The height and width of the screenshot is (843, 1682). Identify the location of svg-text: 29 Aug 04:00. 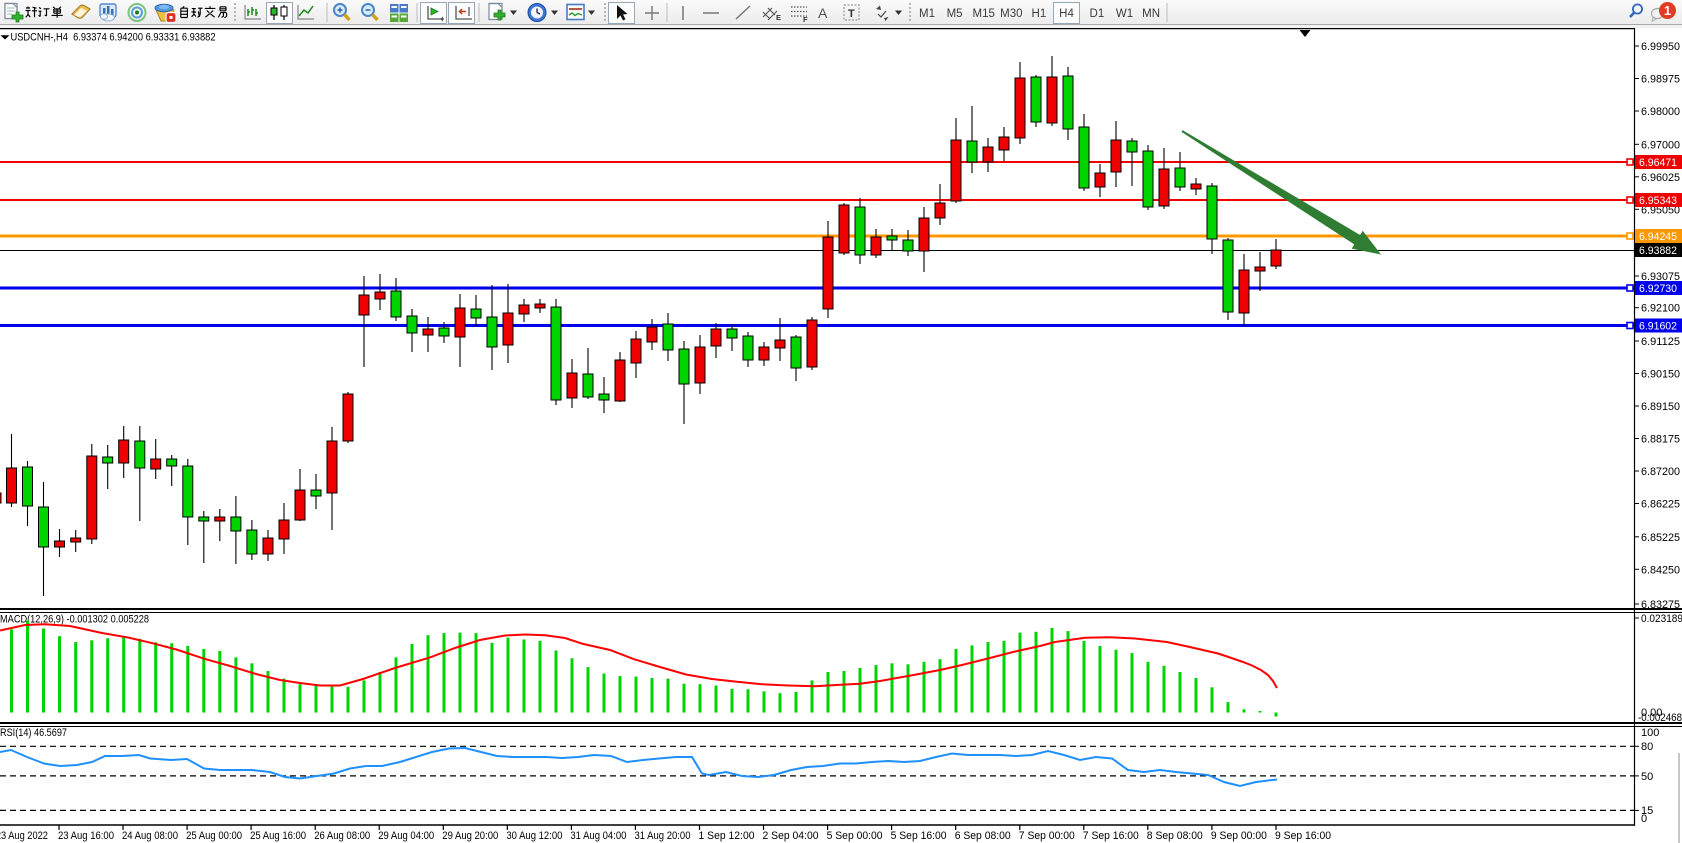
(406, 836).